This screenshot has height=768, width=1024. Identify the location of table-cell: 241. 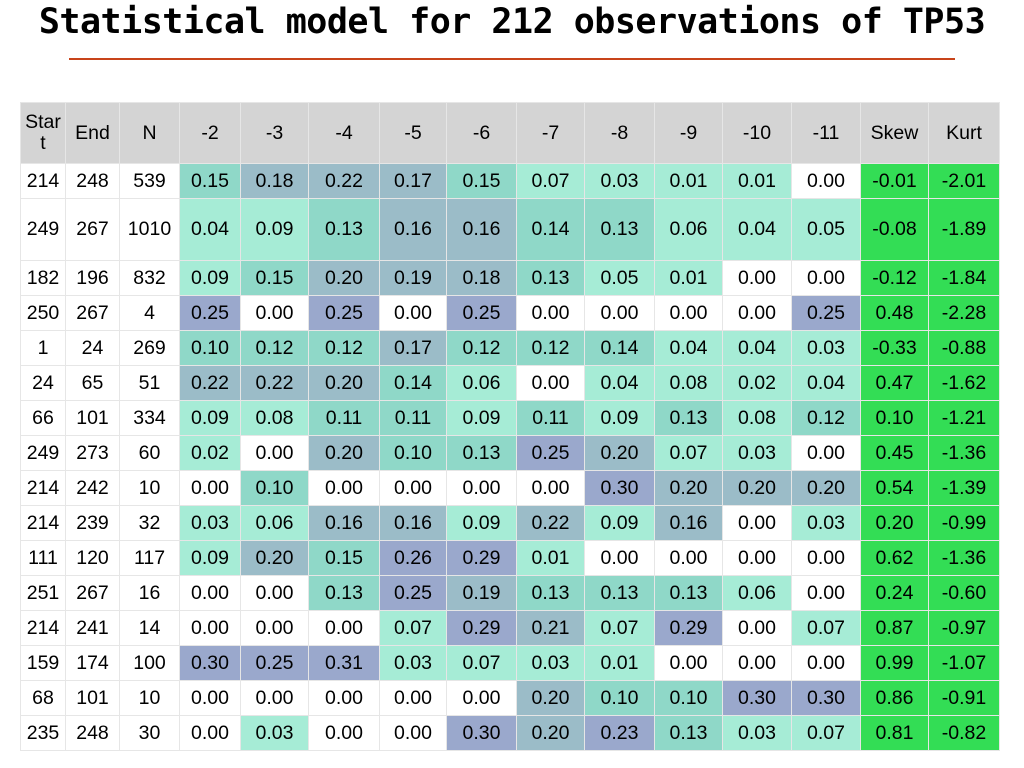
(92, 628).